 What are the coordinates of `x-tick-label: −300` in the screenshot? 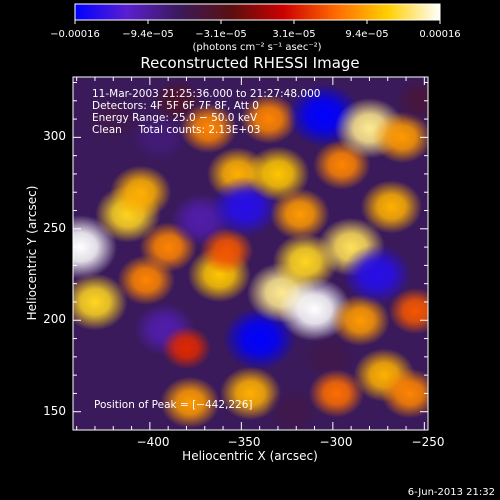 It's located at (336, 442).